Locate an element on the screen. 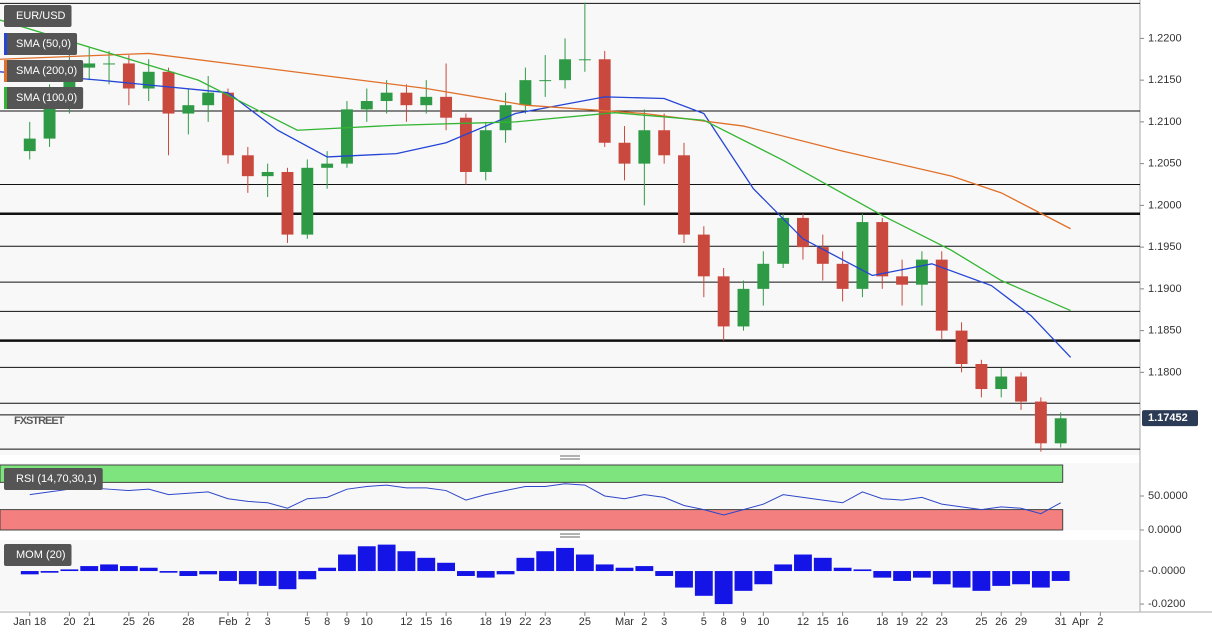 Image resolution: width=1212 pixels, height=635 pixels. x-tick-label: 19 is located at coordinates (505, 622).